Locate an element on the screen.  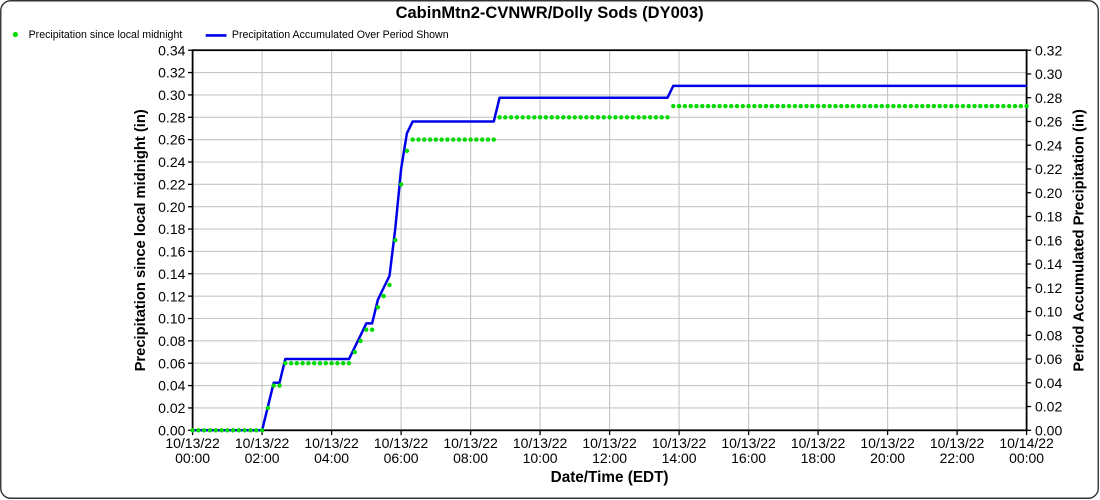
svg-text: 10/14/22 is located at coordinates (1026, 443).